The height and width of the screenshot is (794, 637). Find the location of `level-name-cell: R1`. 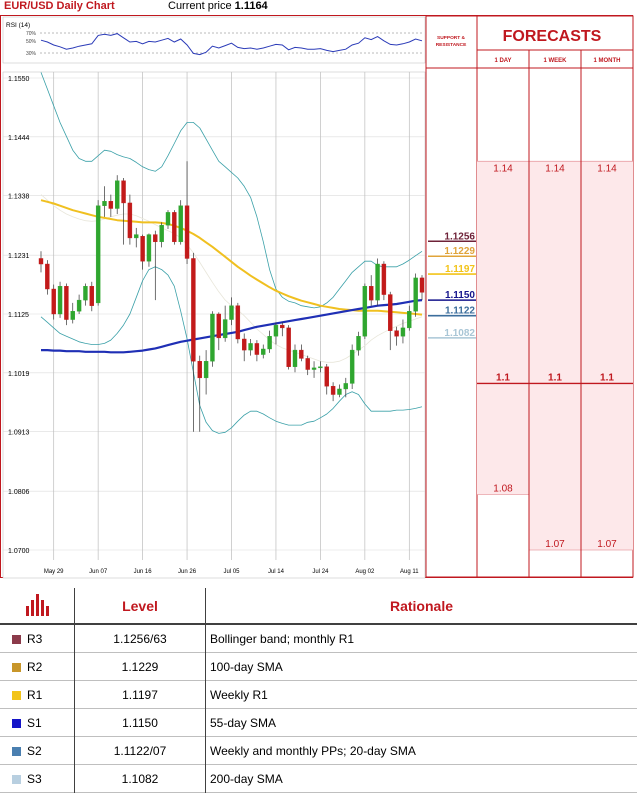

level-name-cell: R1 is located at coordinates (37, 695).